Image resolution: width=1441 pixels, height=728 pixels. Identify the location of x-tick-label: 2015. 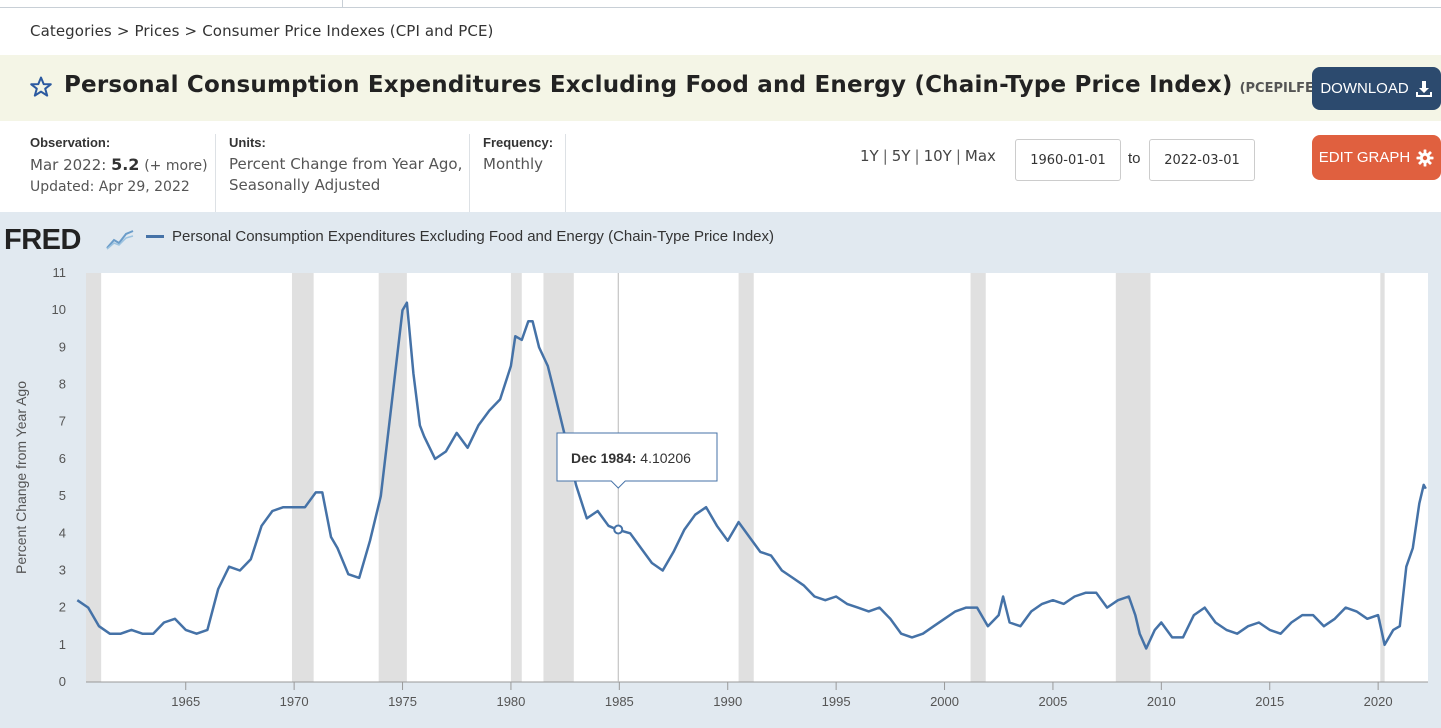
(1269, 701).